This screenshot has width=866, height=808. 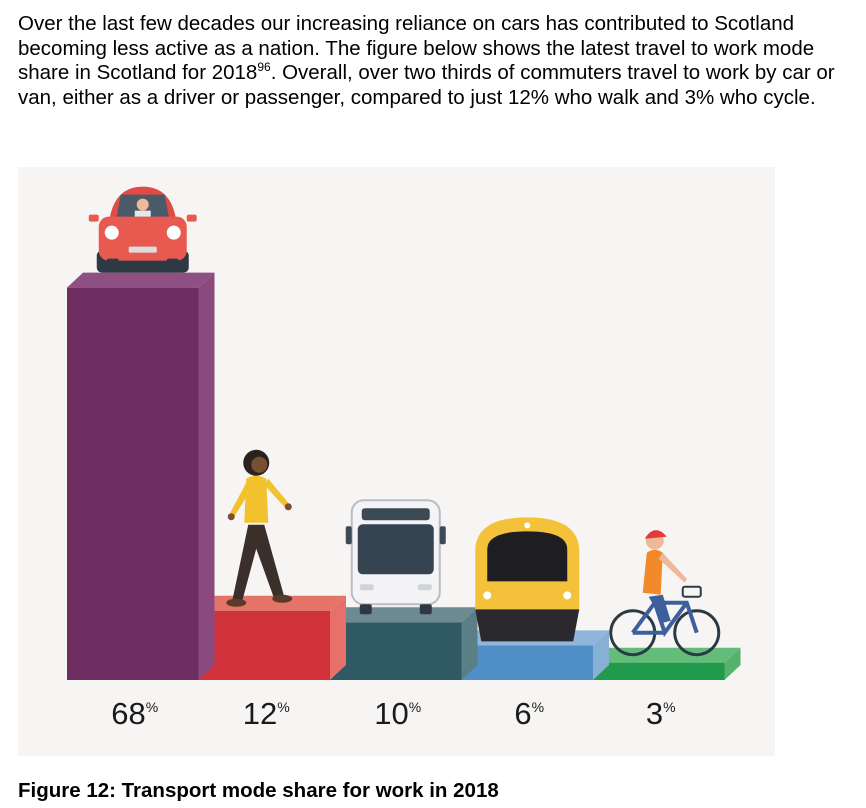 I want to click on walking-person-icon, so click(x=259, y=528).